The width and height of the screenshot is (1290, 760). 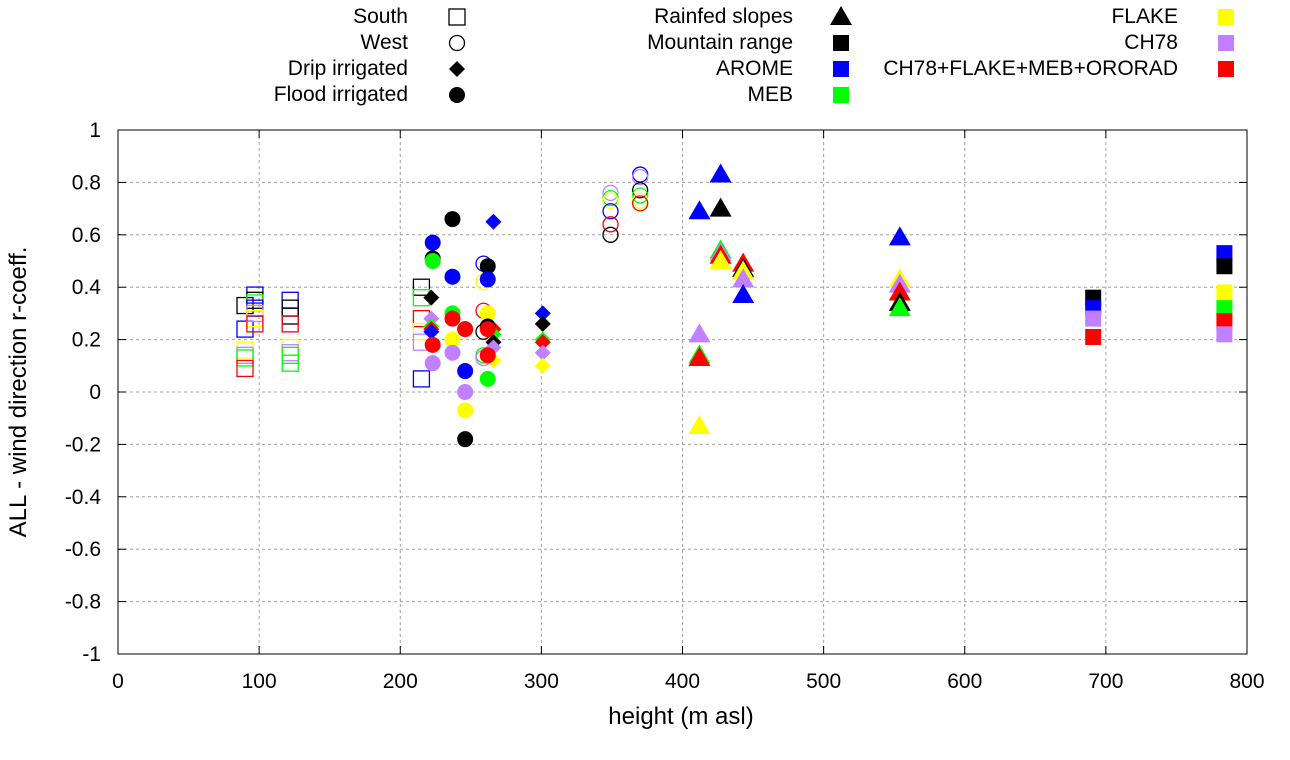 What do you see at coordinates (333, 333) in the screenshot?
I see `series-south` at bounding box center [333, 333].